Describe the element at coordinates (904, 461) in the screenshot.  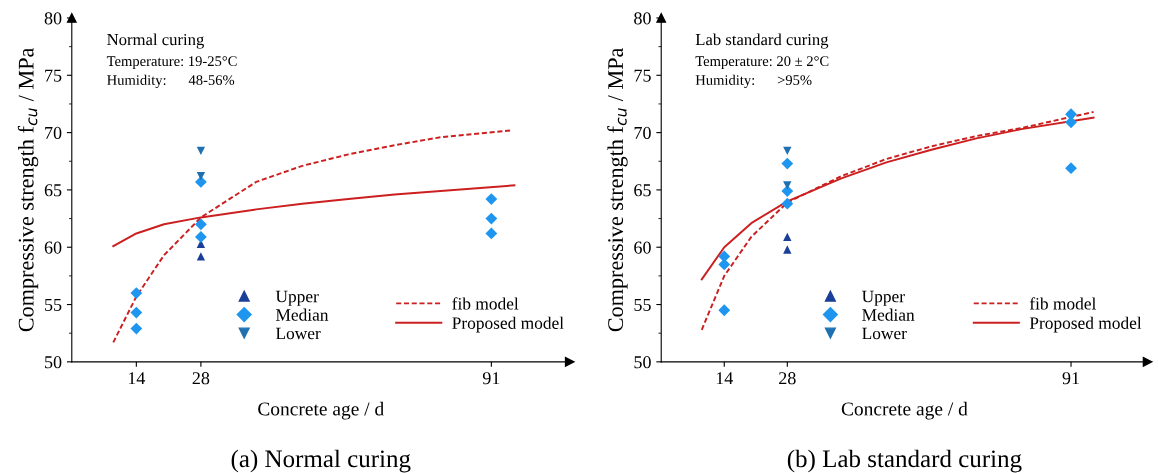
I see `text: (b) Lab standard curing` at that location.